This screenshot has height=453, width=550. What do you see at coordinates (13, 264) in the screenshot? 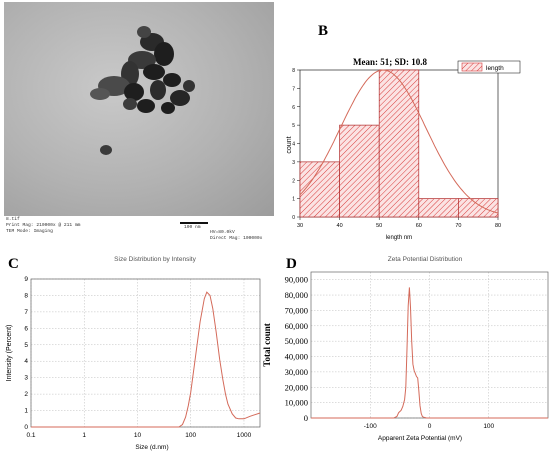
I see `panel-label-c: C` at bounding box center [13, 264].